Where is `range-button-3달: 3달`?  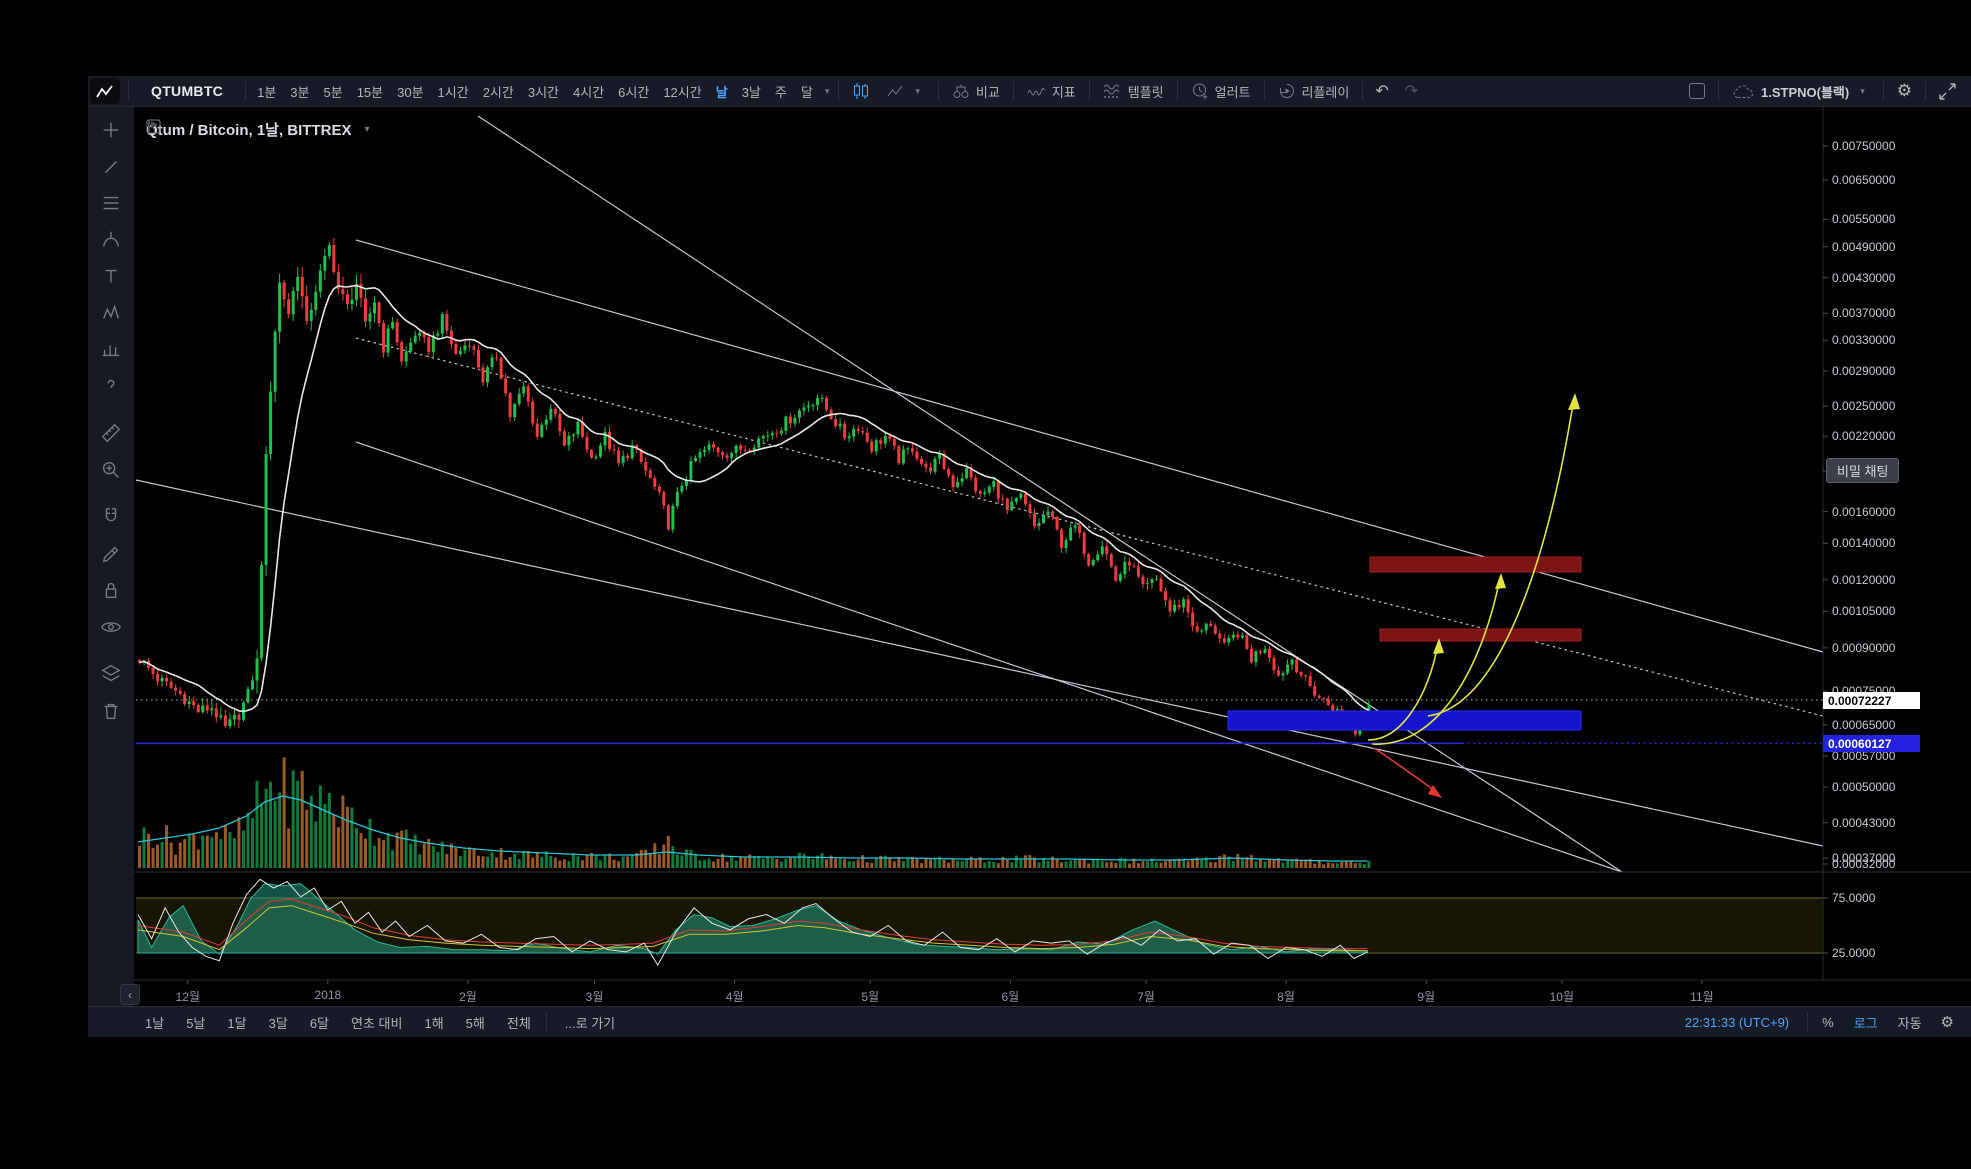 range-button-3달: 3달 is located at coordinates (278, 1023).